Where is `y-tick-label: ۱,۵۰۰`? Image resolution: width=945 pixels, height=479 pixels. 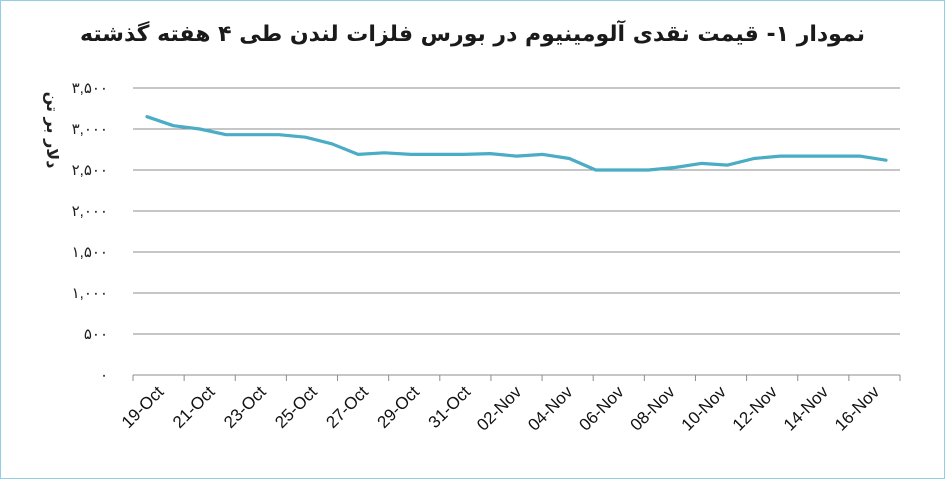
y-tick-label: ۱,۵۰۰ is located at coordinates (90, 252).